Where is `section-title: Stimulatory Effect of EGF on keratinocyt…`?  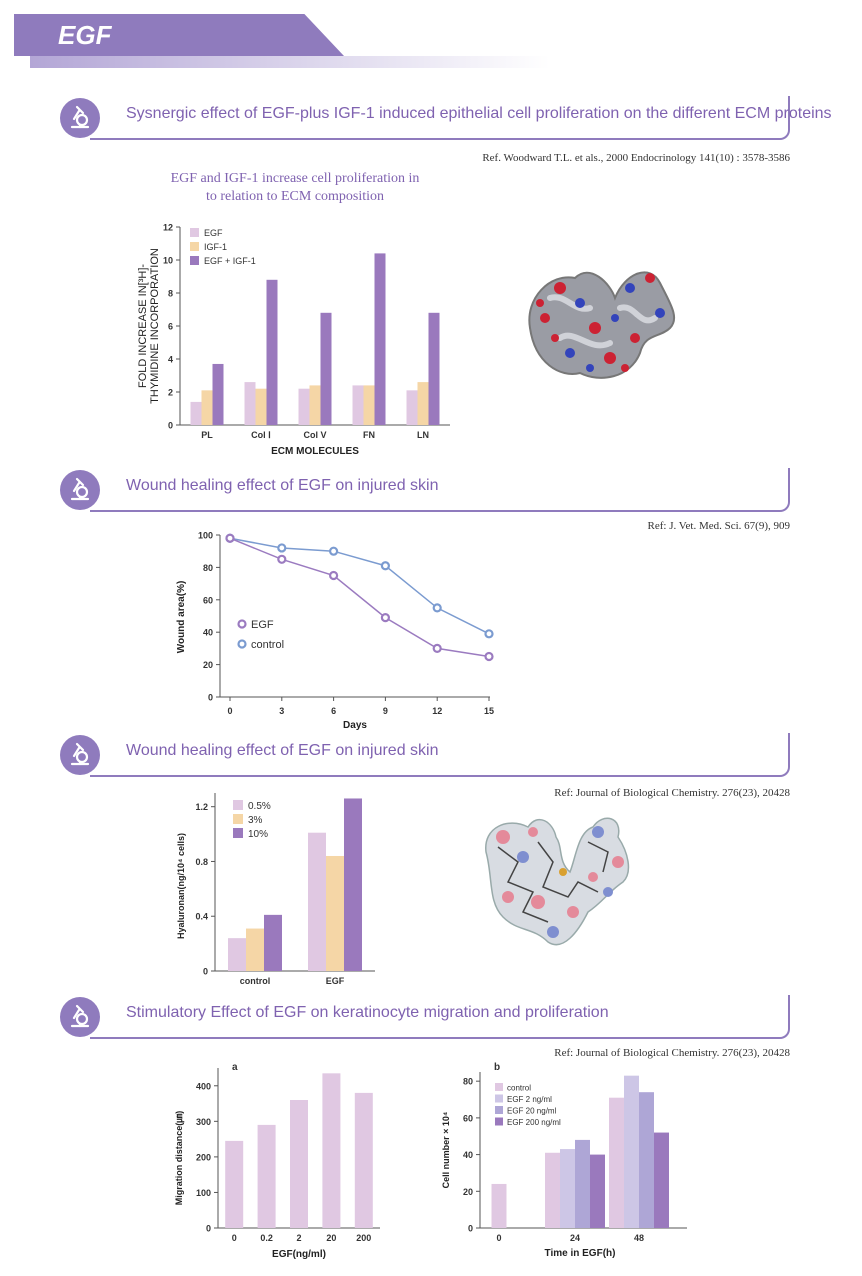
section-title: Stimulatory Effect of EGF on keratinocyt… is located at coordinates (367, 1012).